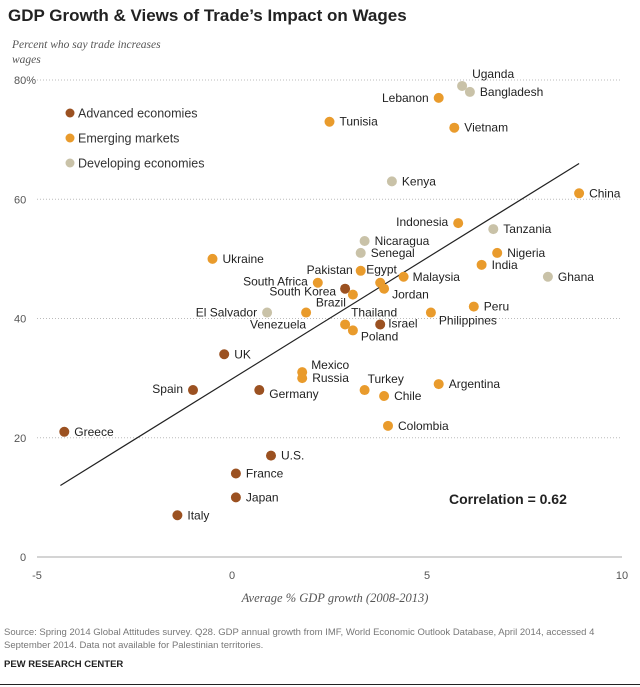  I want to click on legend-label: Advanced economies, so click(138, 114).